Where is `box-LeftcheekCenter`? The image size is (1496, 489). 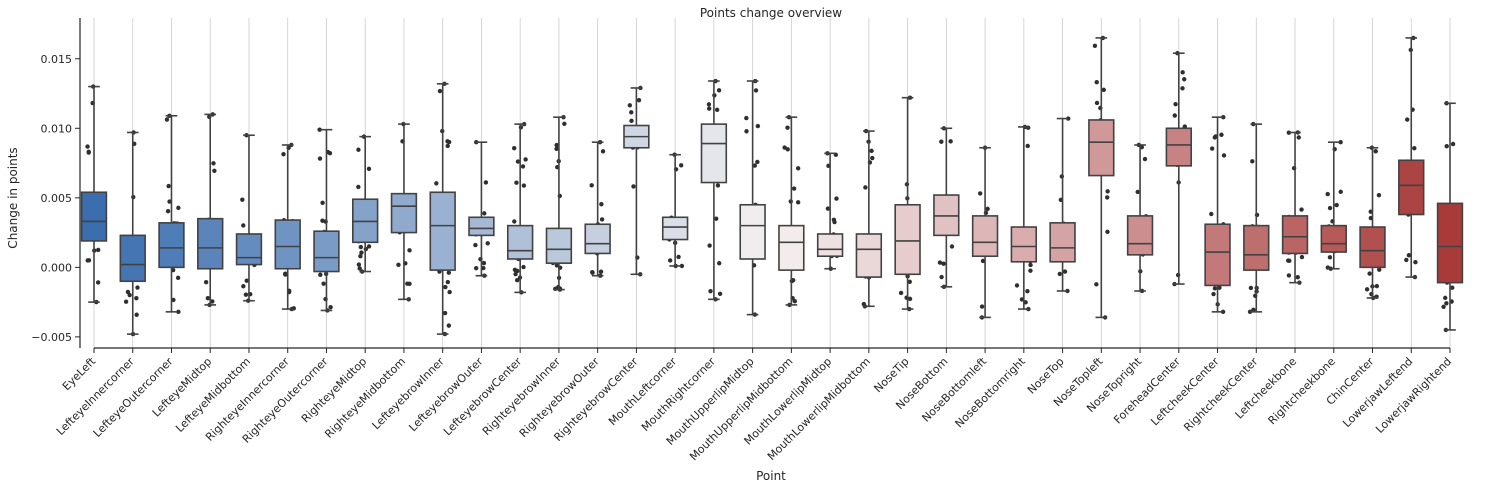
box-LeftcheekCenter is located at coordinates (1217, 214).